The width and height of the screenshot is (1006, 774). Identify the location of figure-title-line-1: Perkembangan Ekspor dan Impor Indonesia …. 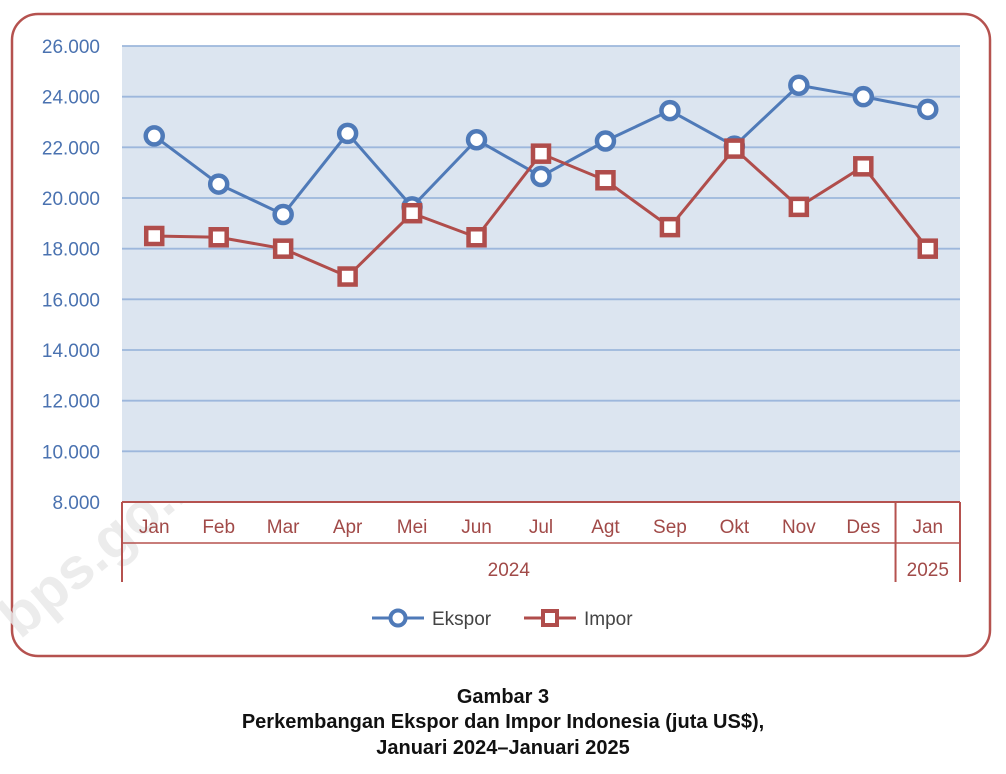
(503, 722).